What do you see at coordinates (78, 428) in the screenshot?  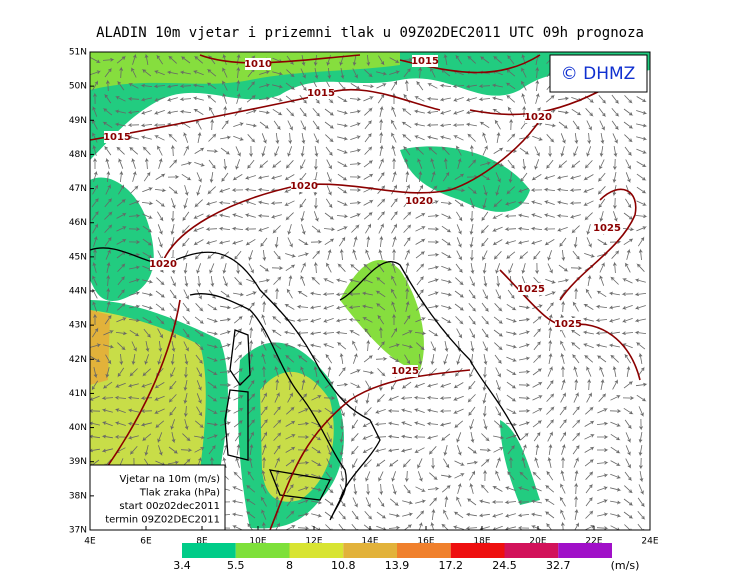 I see `lat-label: 40N` at bounding box center [78, 428].